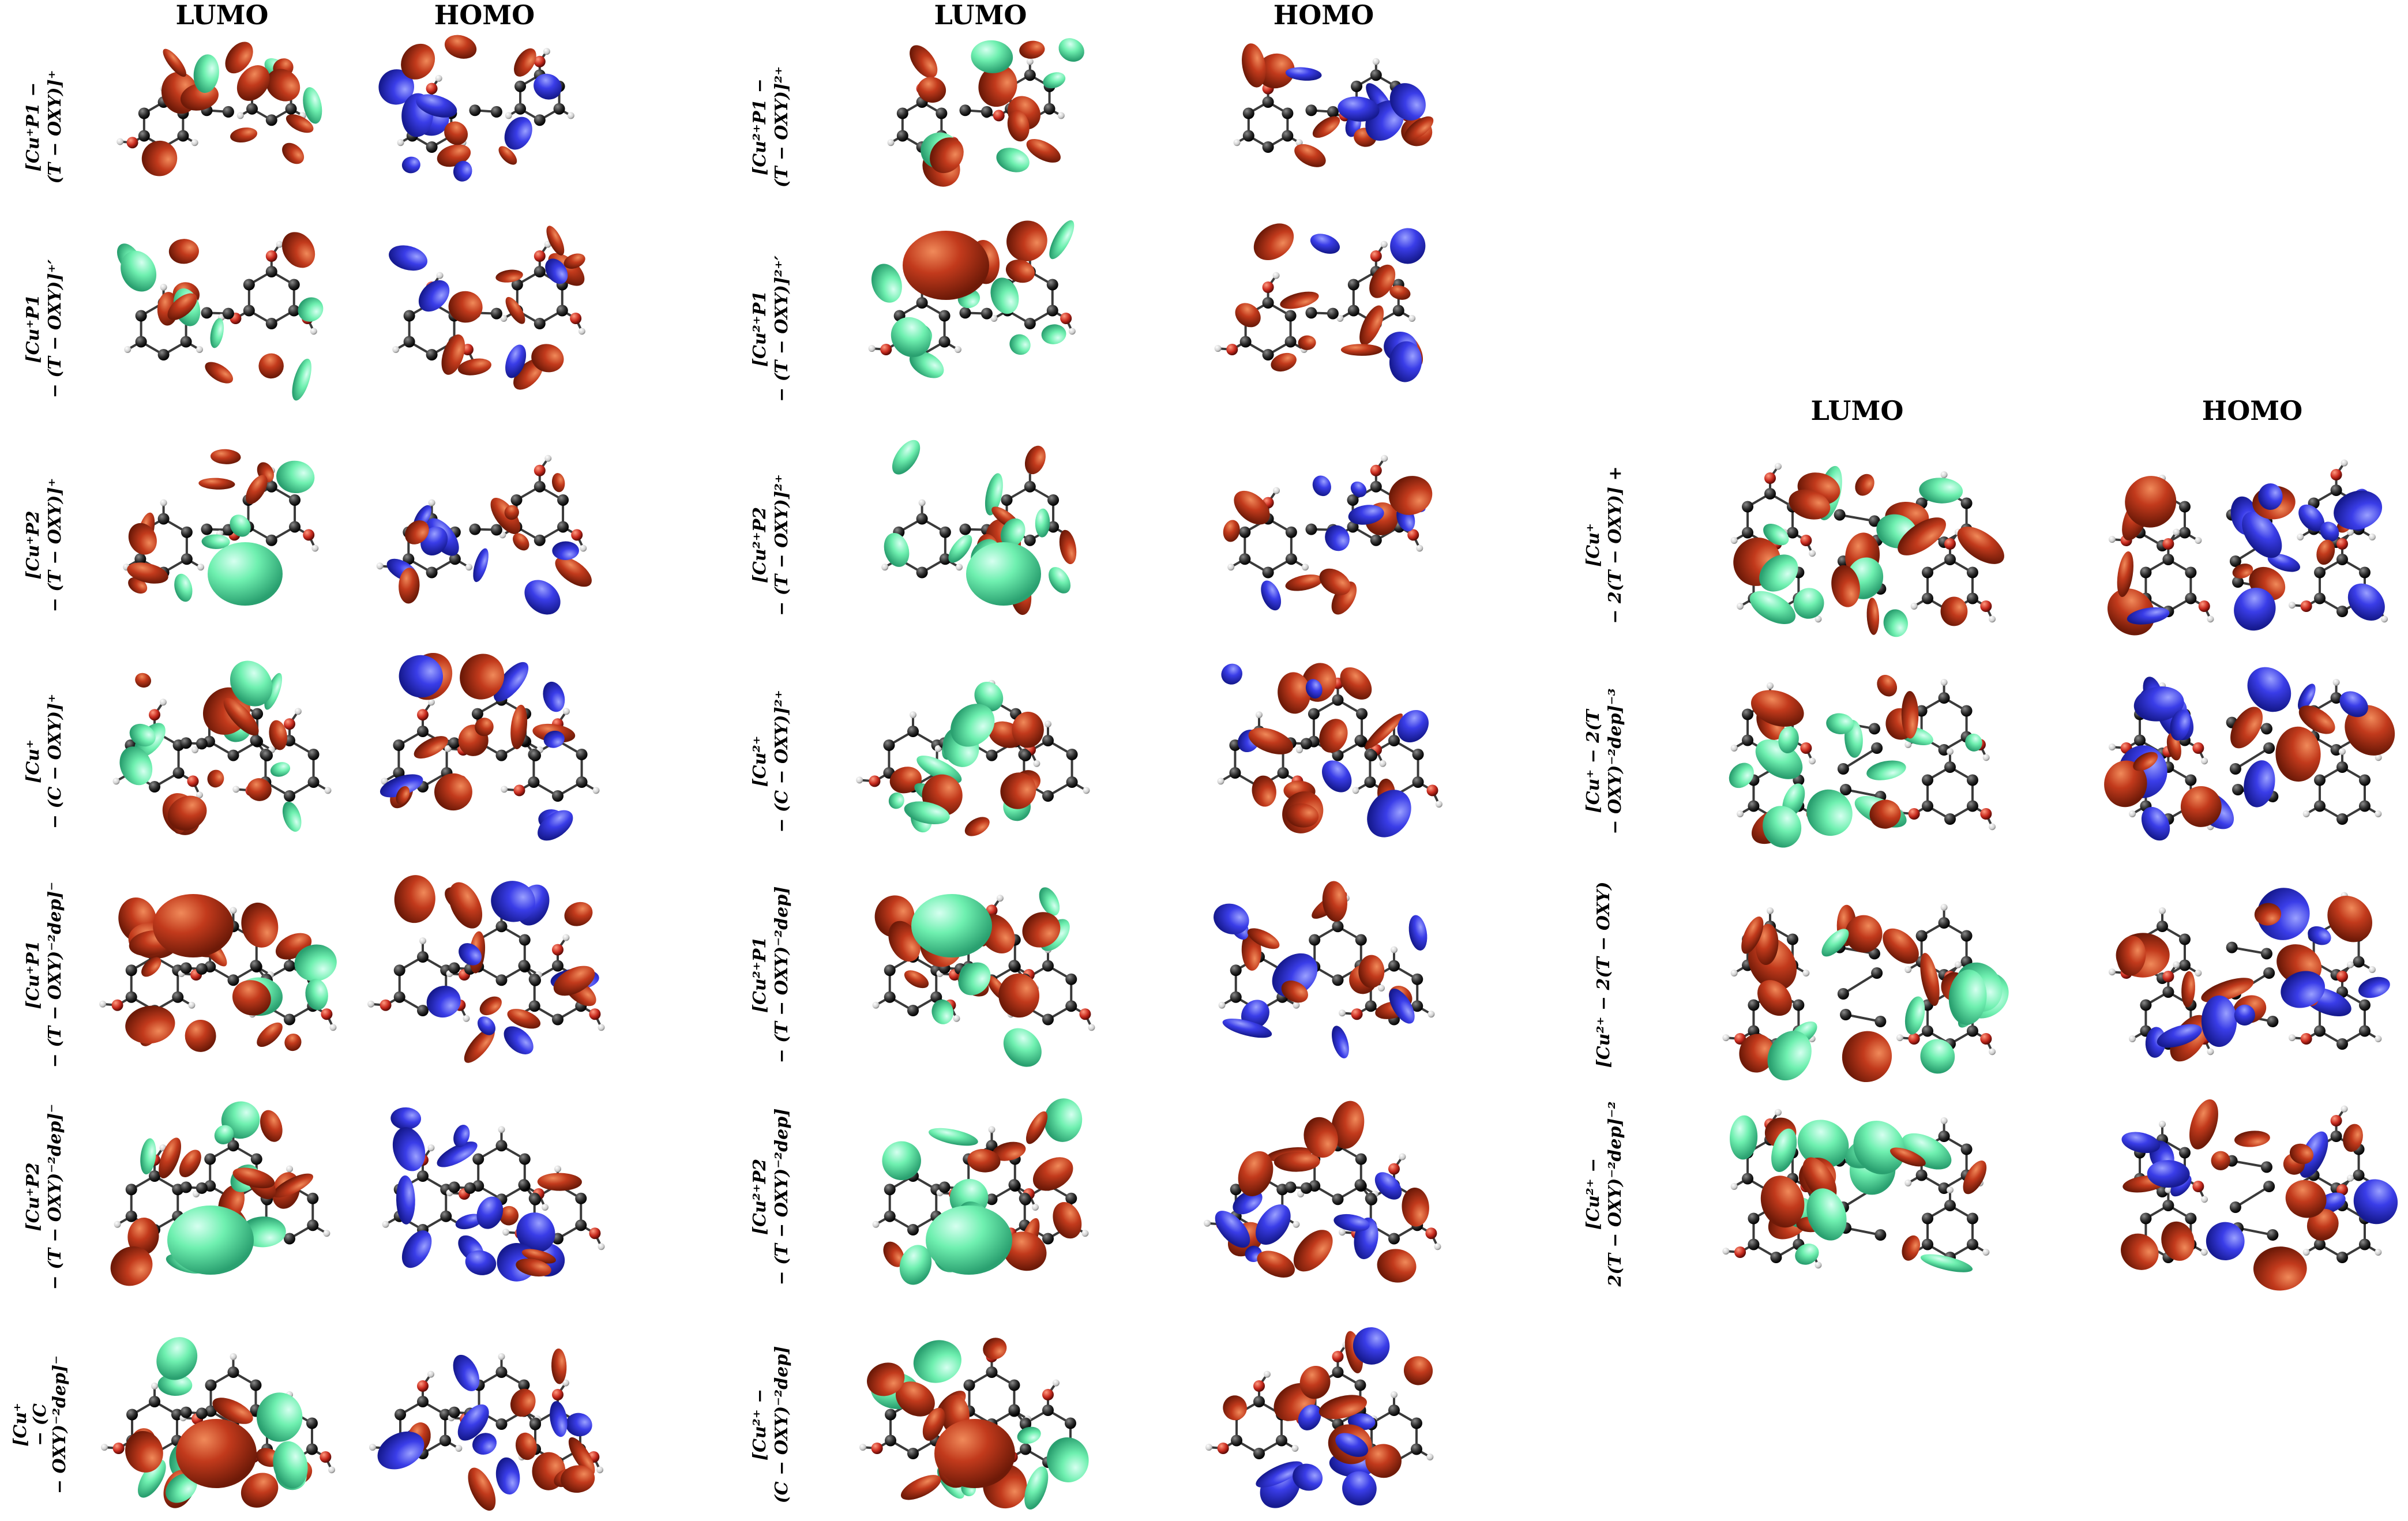  What do you see at coordinates (980, 15) in the screenshot?
I see `header-lumo-set2: LUMO` at bounding box center [980, 15].